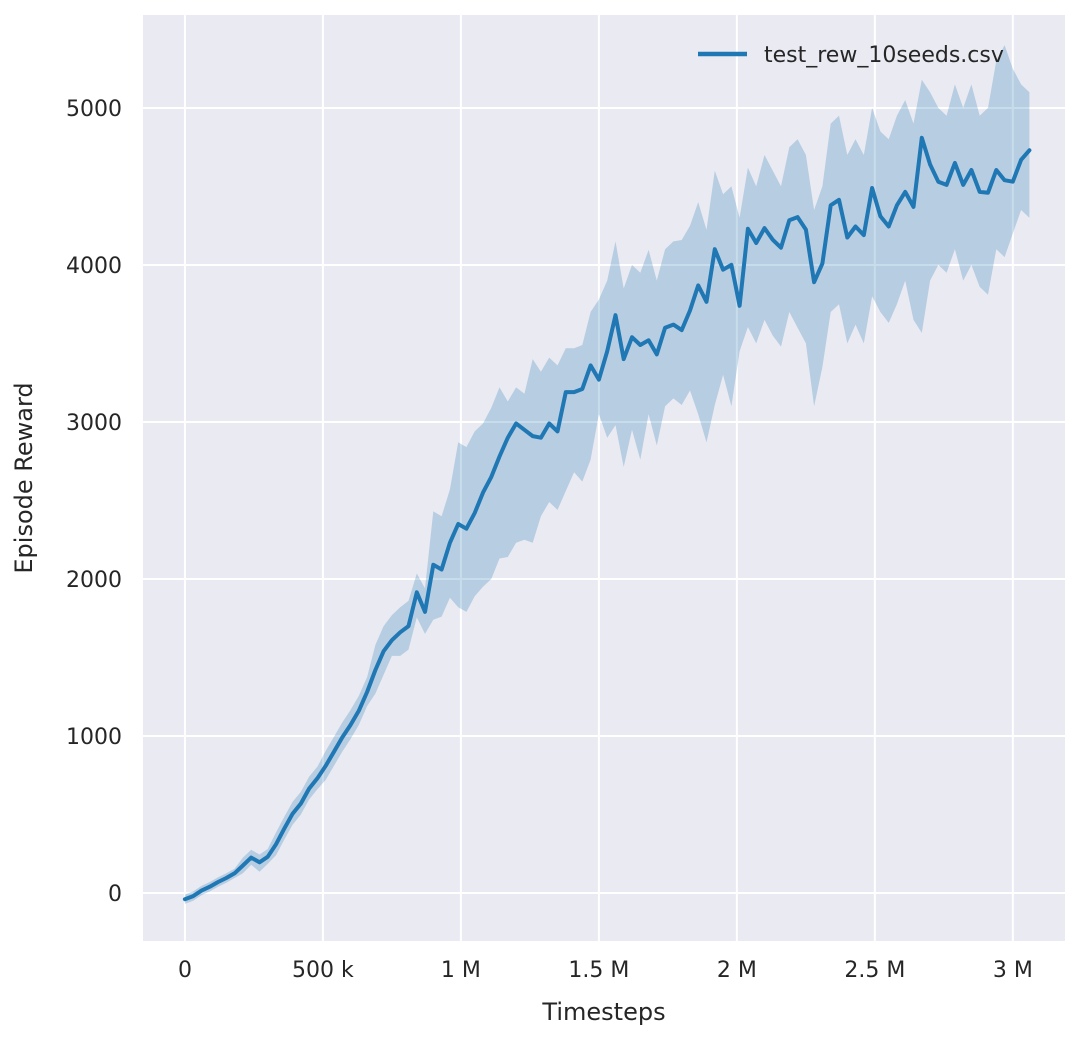 The height and width of the screenshot is (1050, 1092). What do you see at coordinates (603, 1012) in the screenshot?
I see `x-axis-label: Timesteps` at bounding box center [603, 1012].